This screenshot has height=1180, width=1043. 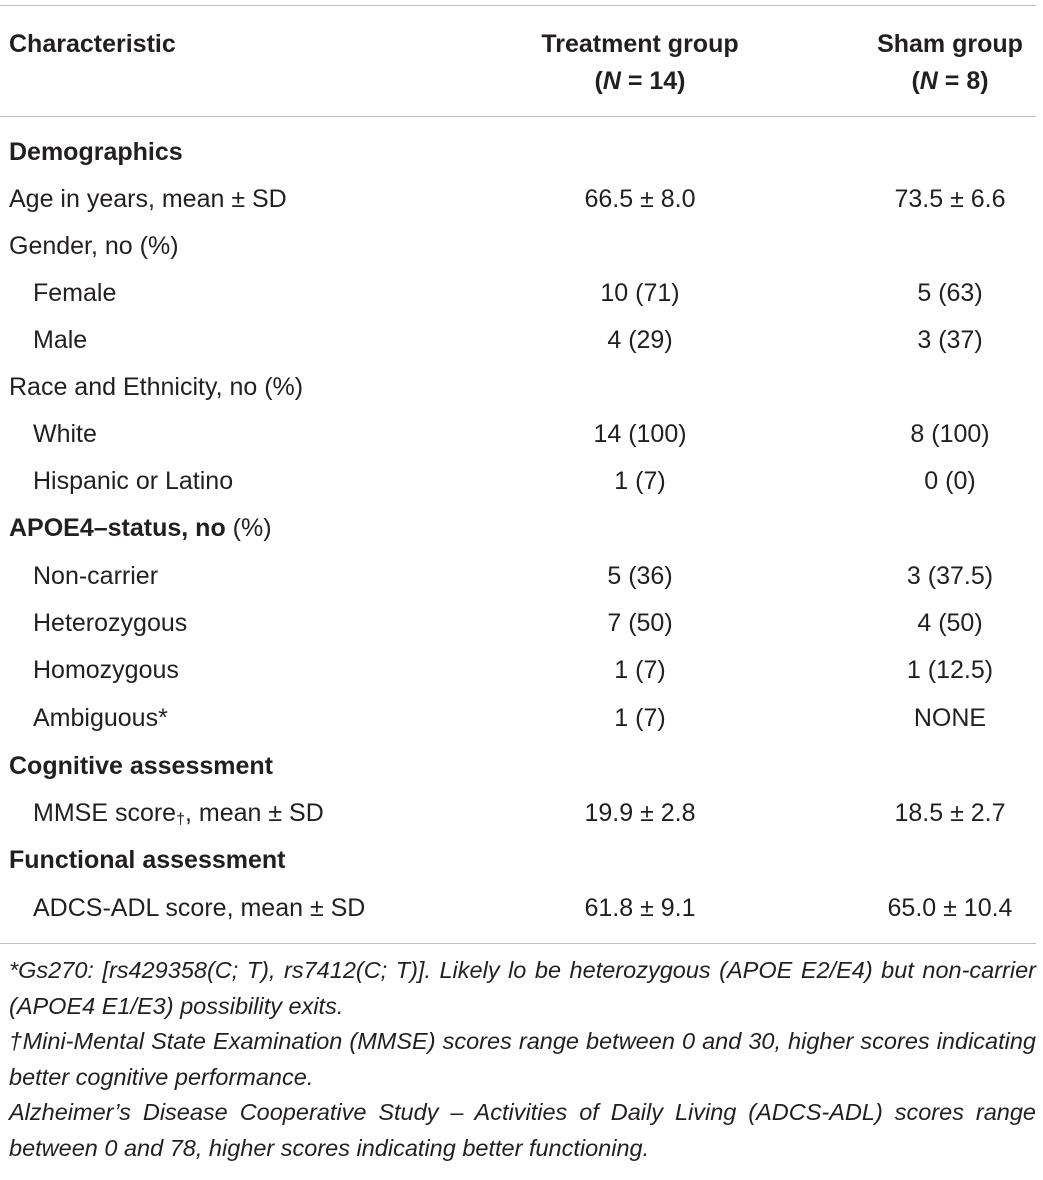 I want to click on row-label: APOE4–status, no (%), so click(x=140, y=528).